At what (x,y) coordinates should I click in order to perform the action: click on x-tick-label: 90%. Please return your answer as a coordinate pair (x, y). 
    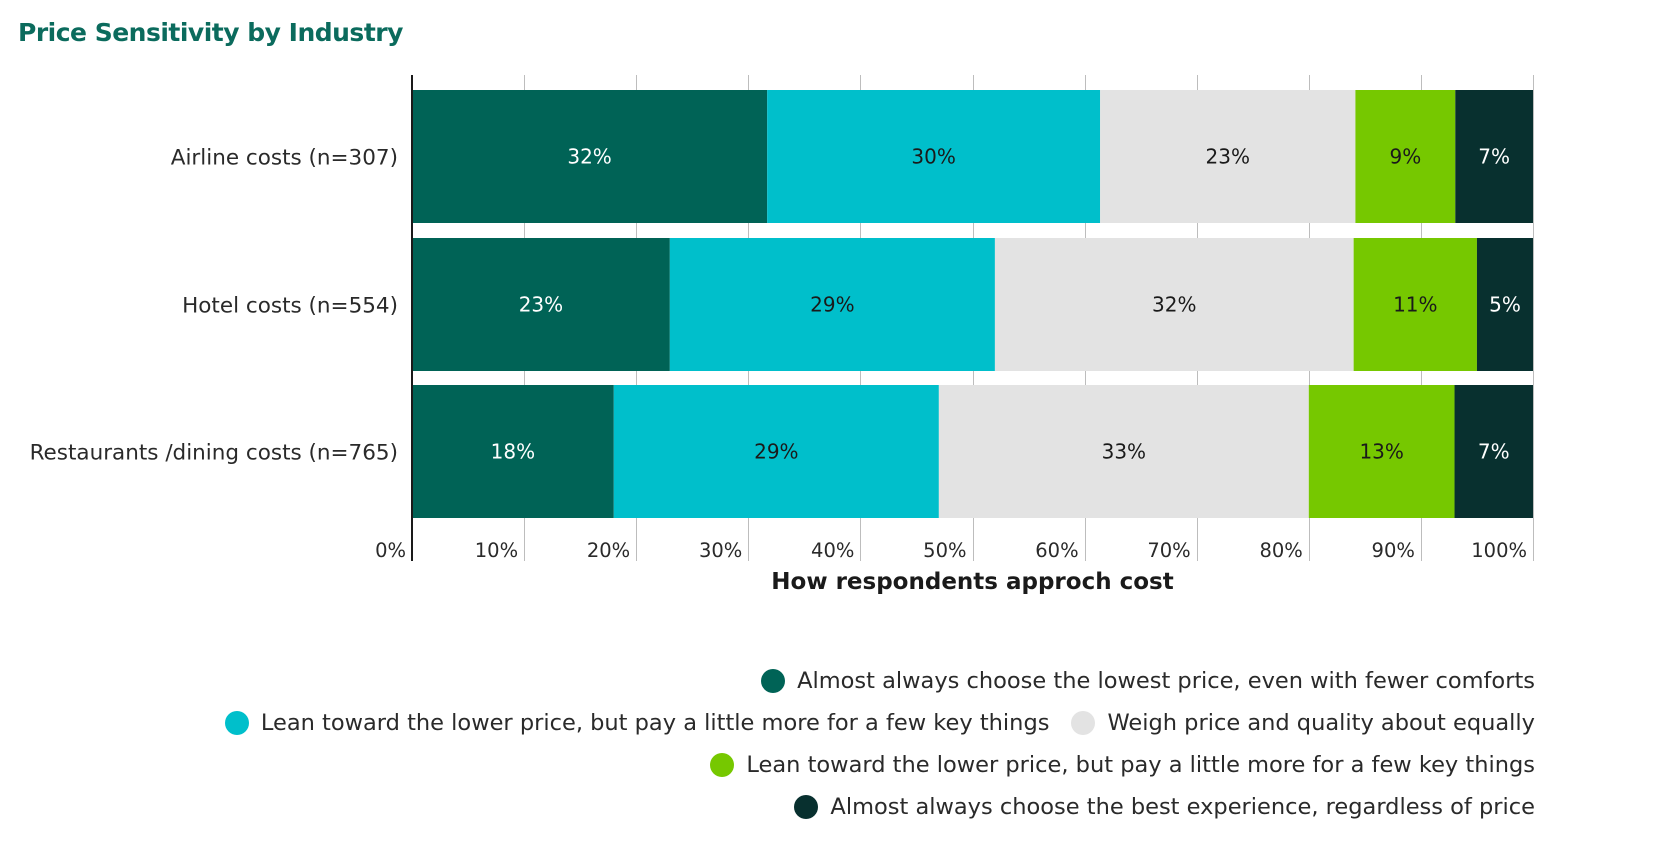
    Looking at the image, I should click on (1393, 550).